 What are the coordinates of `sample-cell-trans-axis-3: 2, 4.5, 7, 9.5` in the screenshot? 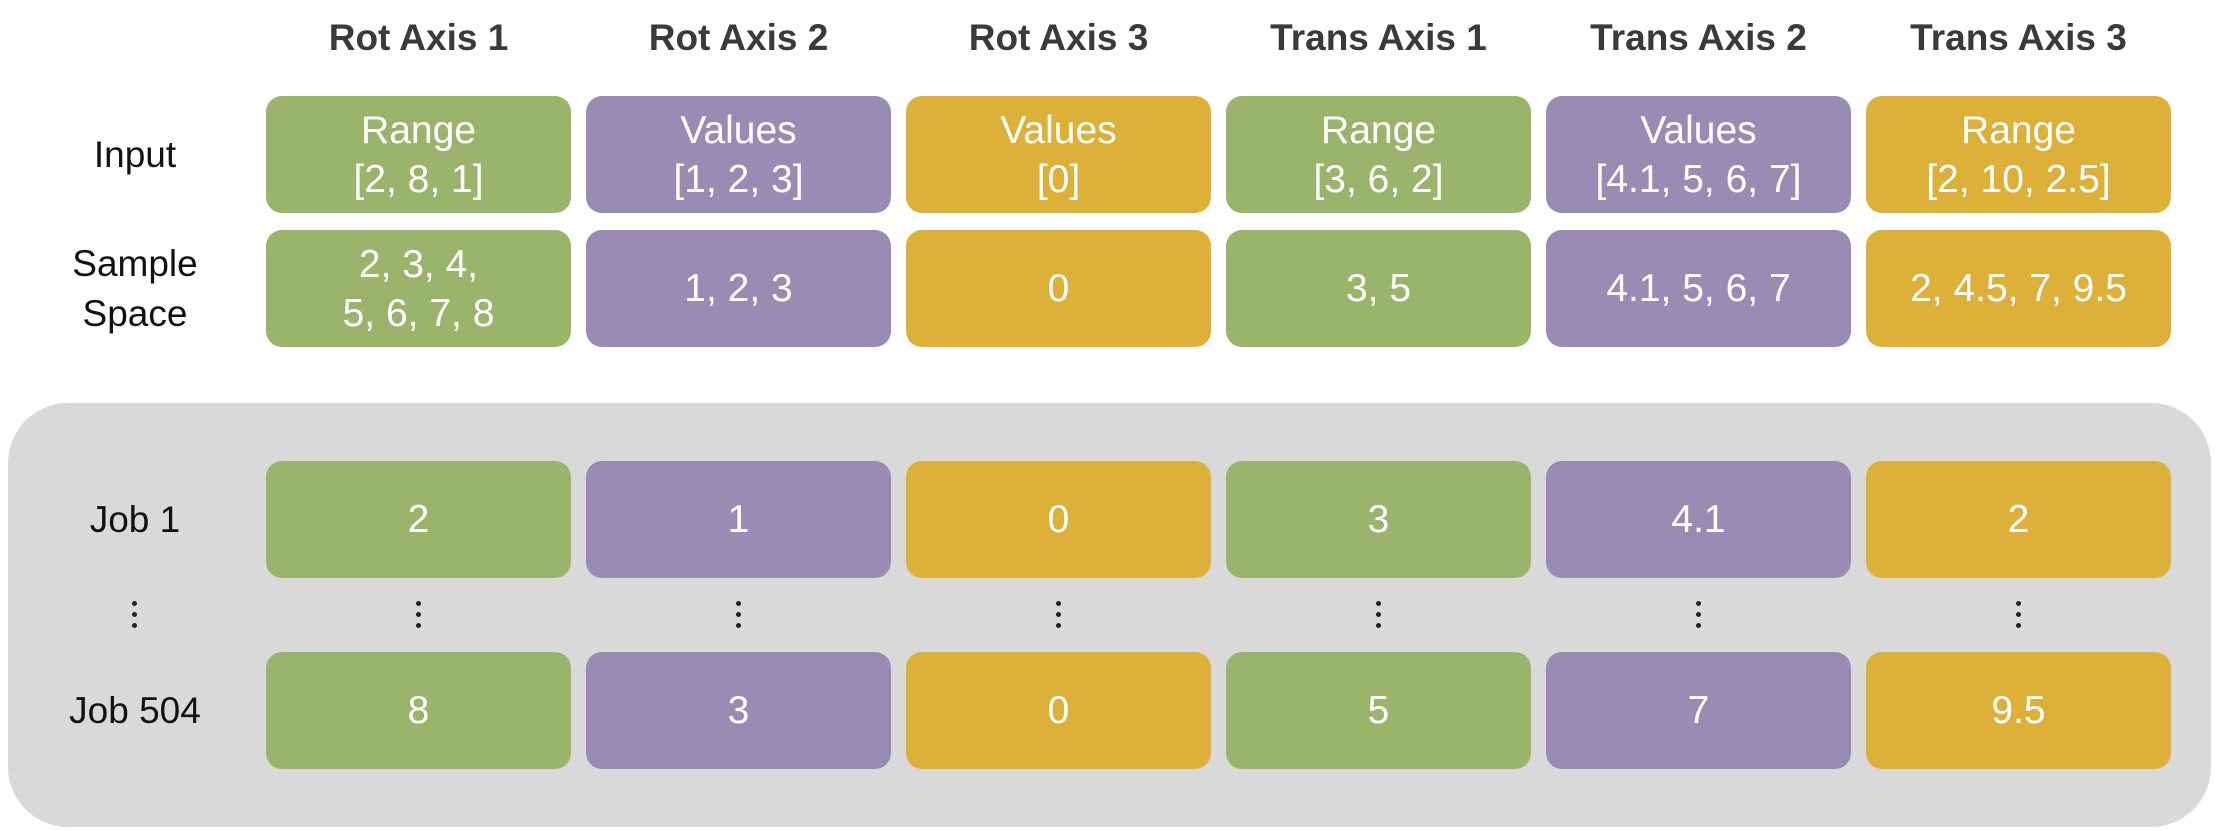 It's located at (2018, 288).